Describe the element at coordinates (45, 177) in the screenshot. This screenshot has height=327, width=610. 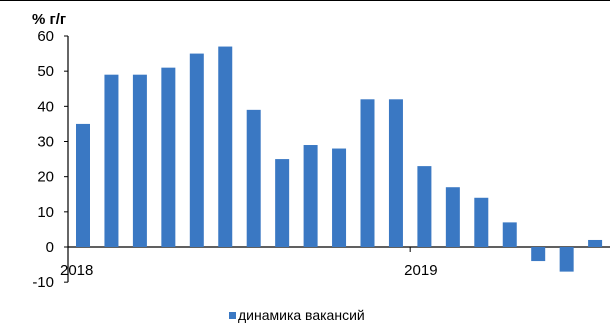
I see `y-tick-label: 20` at that location.